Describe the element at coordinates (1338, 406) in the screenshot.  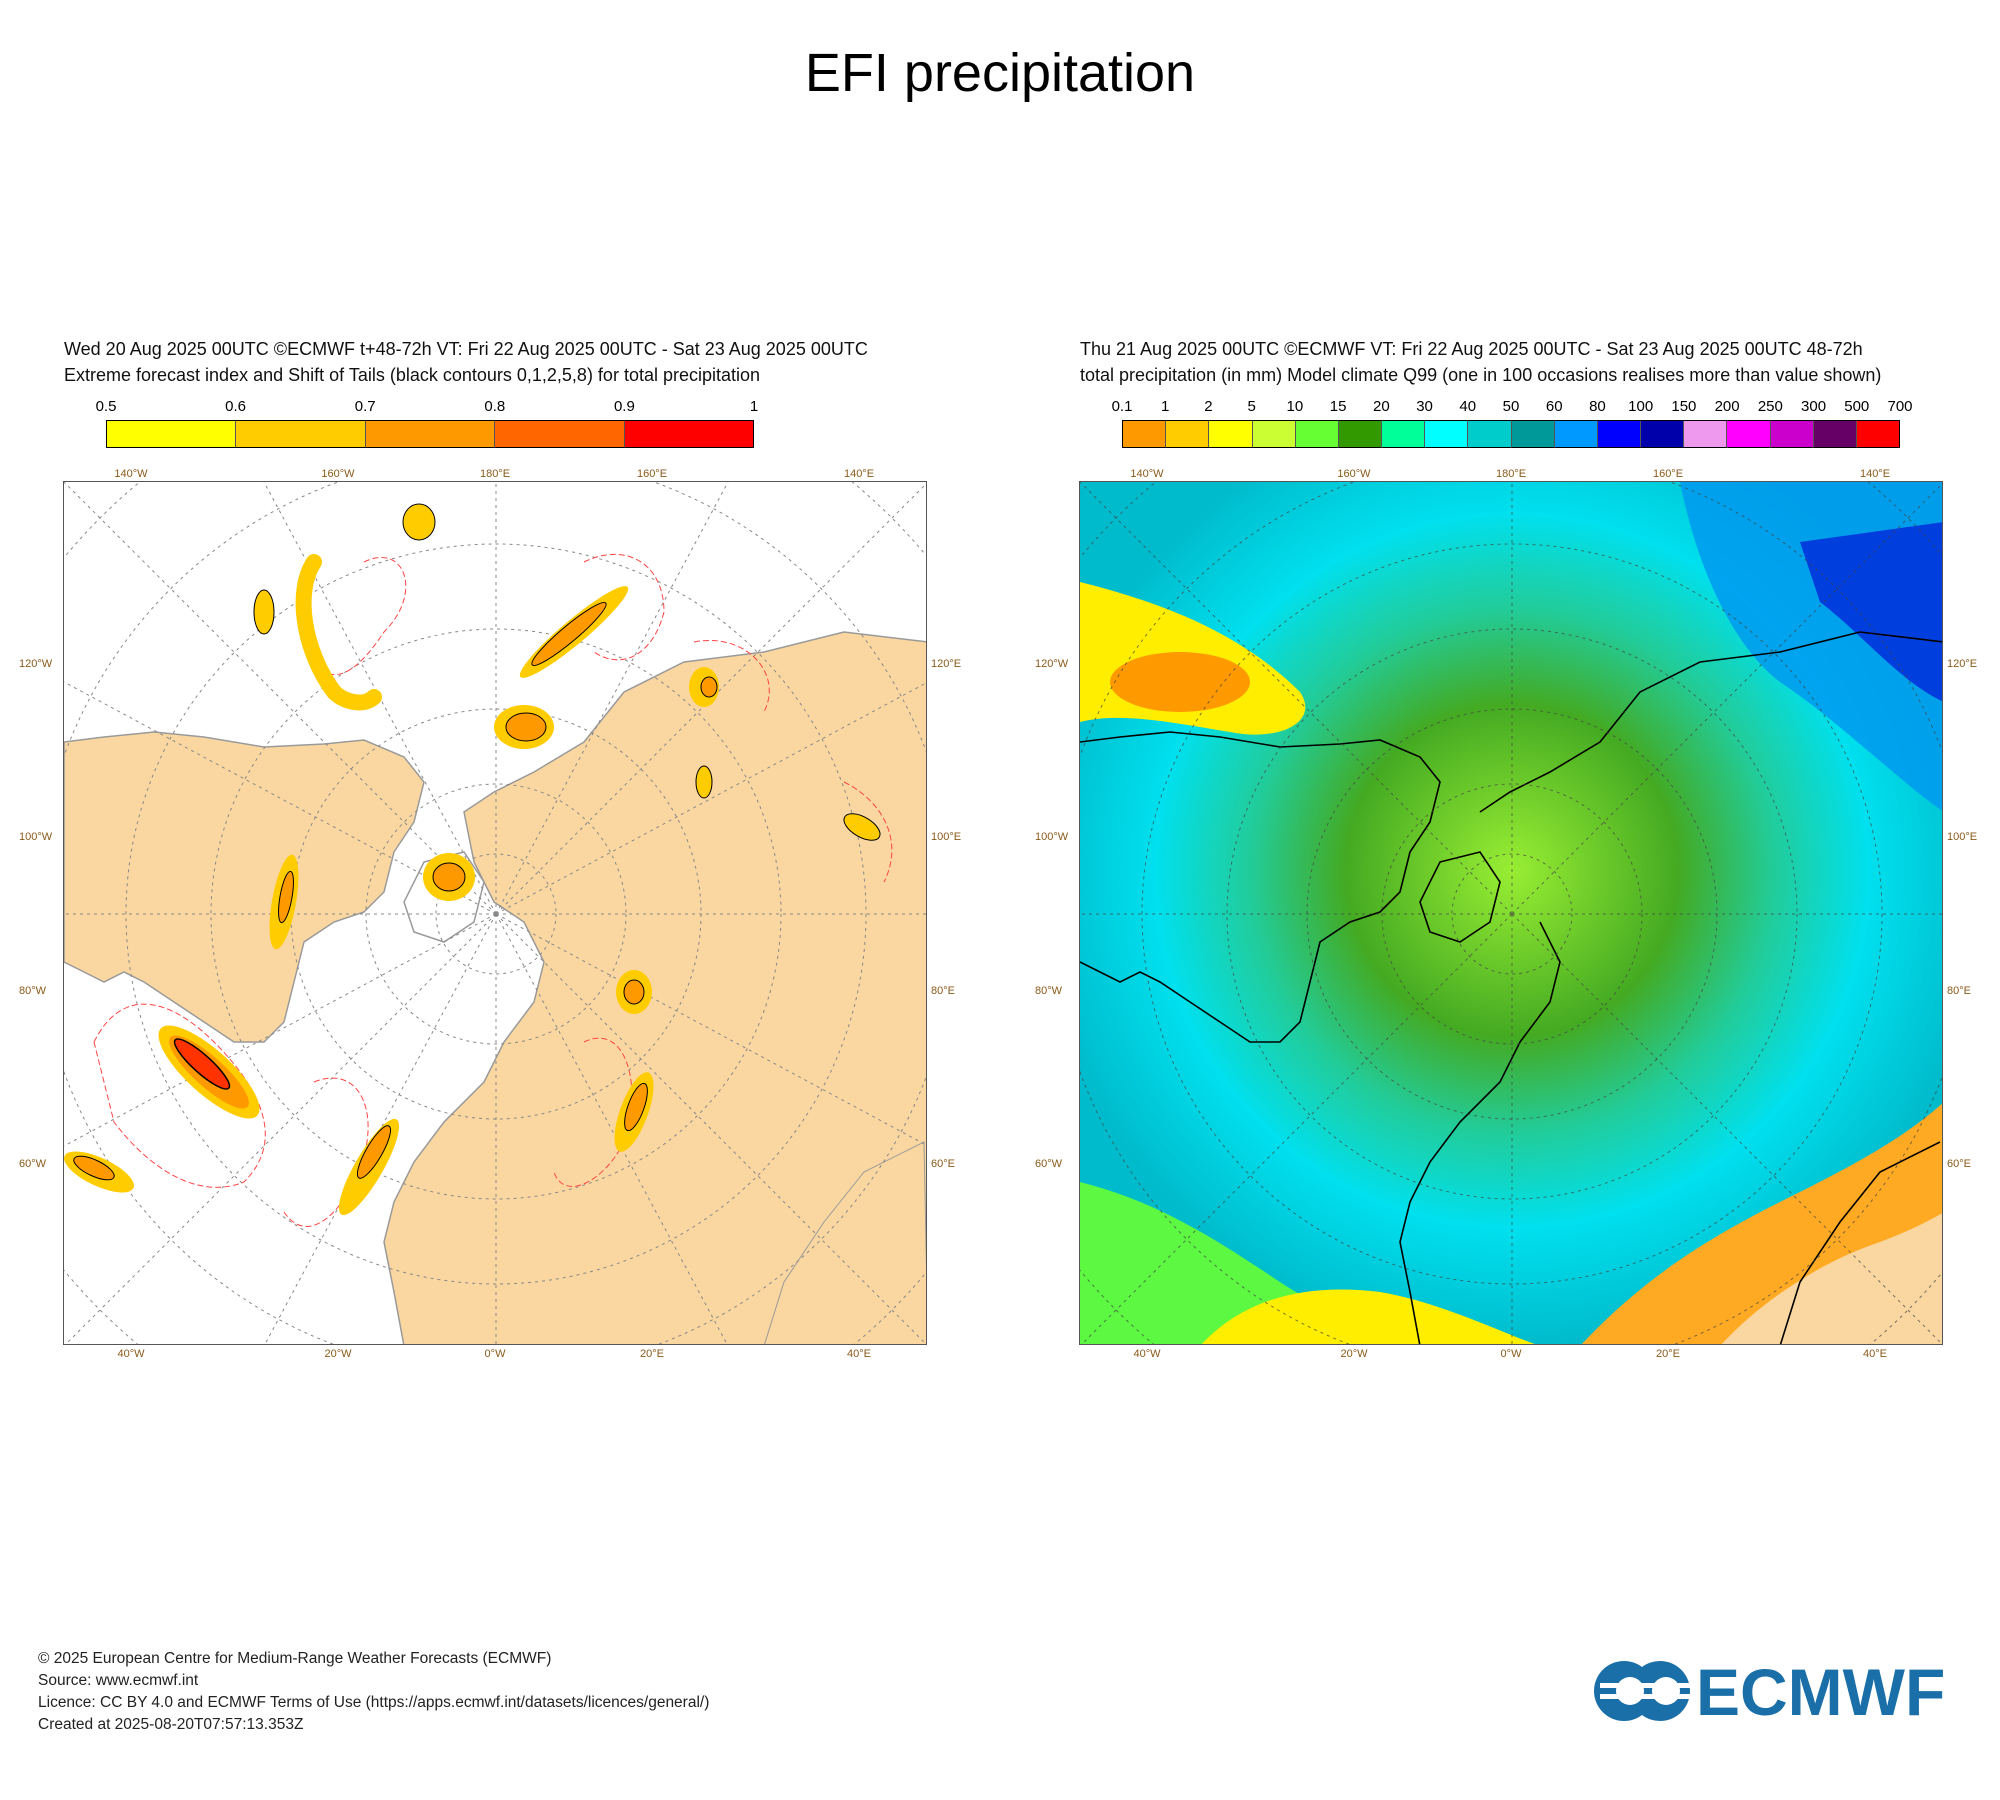
I see `colorbar-label: 15` at that location.